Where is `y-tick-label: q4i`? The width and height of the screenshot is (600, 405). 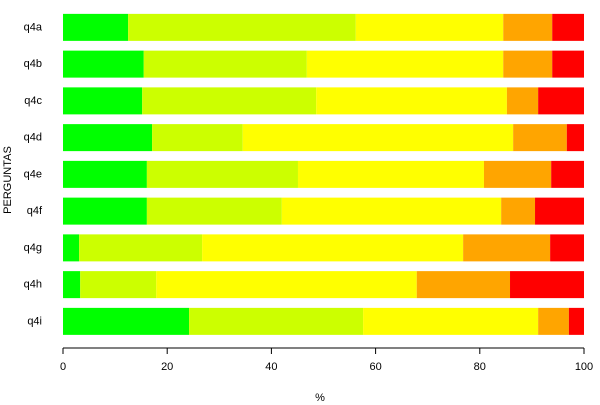
y-tick-label: q4i is located at coordinates (34, 321).